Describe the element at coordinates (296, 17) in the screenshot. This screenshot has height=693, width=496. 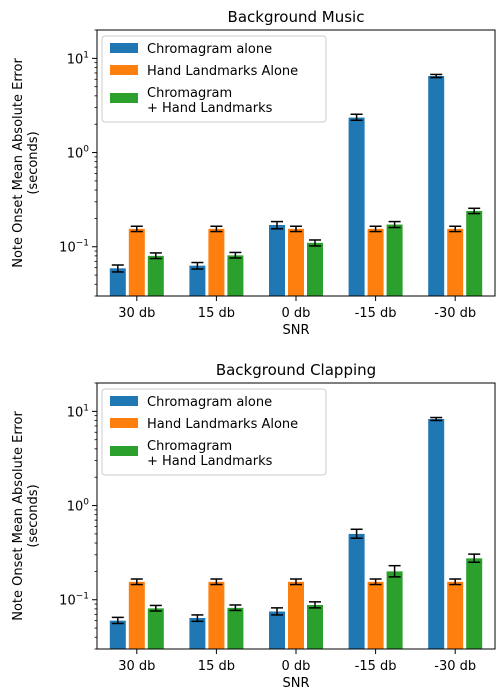
I see `chart-title: Background Music` at that location.